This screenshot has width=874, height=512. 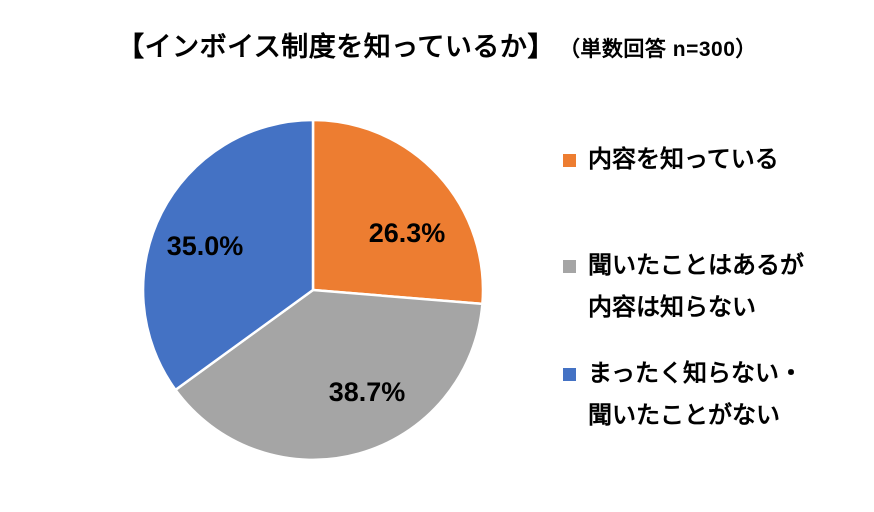 What do you see at coordinates (696, 373) in the screenshot?
I see `legend-label-line: まったく知らない・` at bounding box center [696, 373].